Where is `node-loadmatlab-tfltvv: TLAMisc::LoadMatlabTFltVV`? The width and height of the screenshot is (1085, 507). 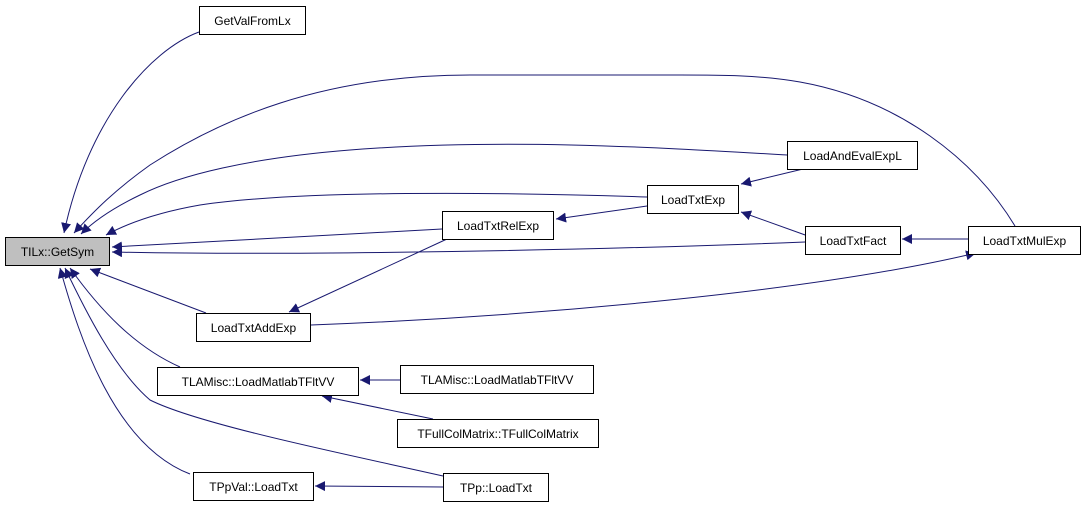 node-loadmatlab-tfltvv: TLAMisc::LoadMatlabTFltVV is located at coordinates (258, 381).